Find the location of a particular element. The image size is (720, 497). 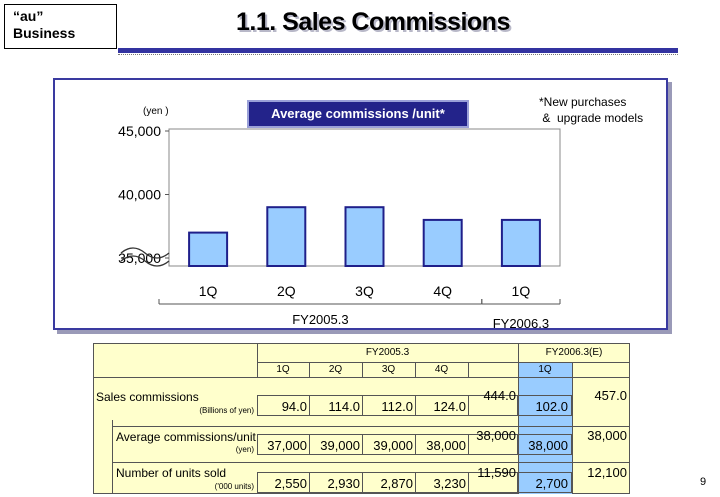

cell-value: 112.0 is located at coordinates (397, 406).